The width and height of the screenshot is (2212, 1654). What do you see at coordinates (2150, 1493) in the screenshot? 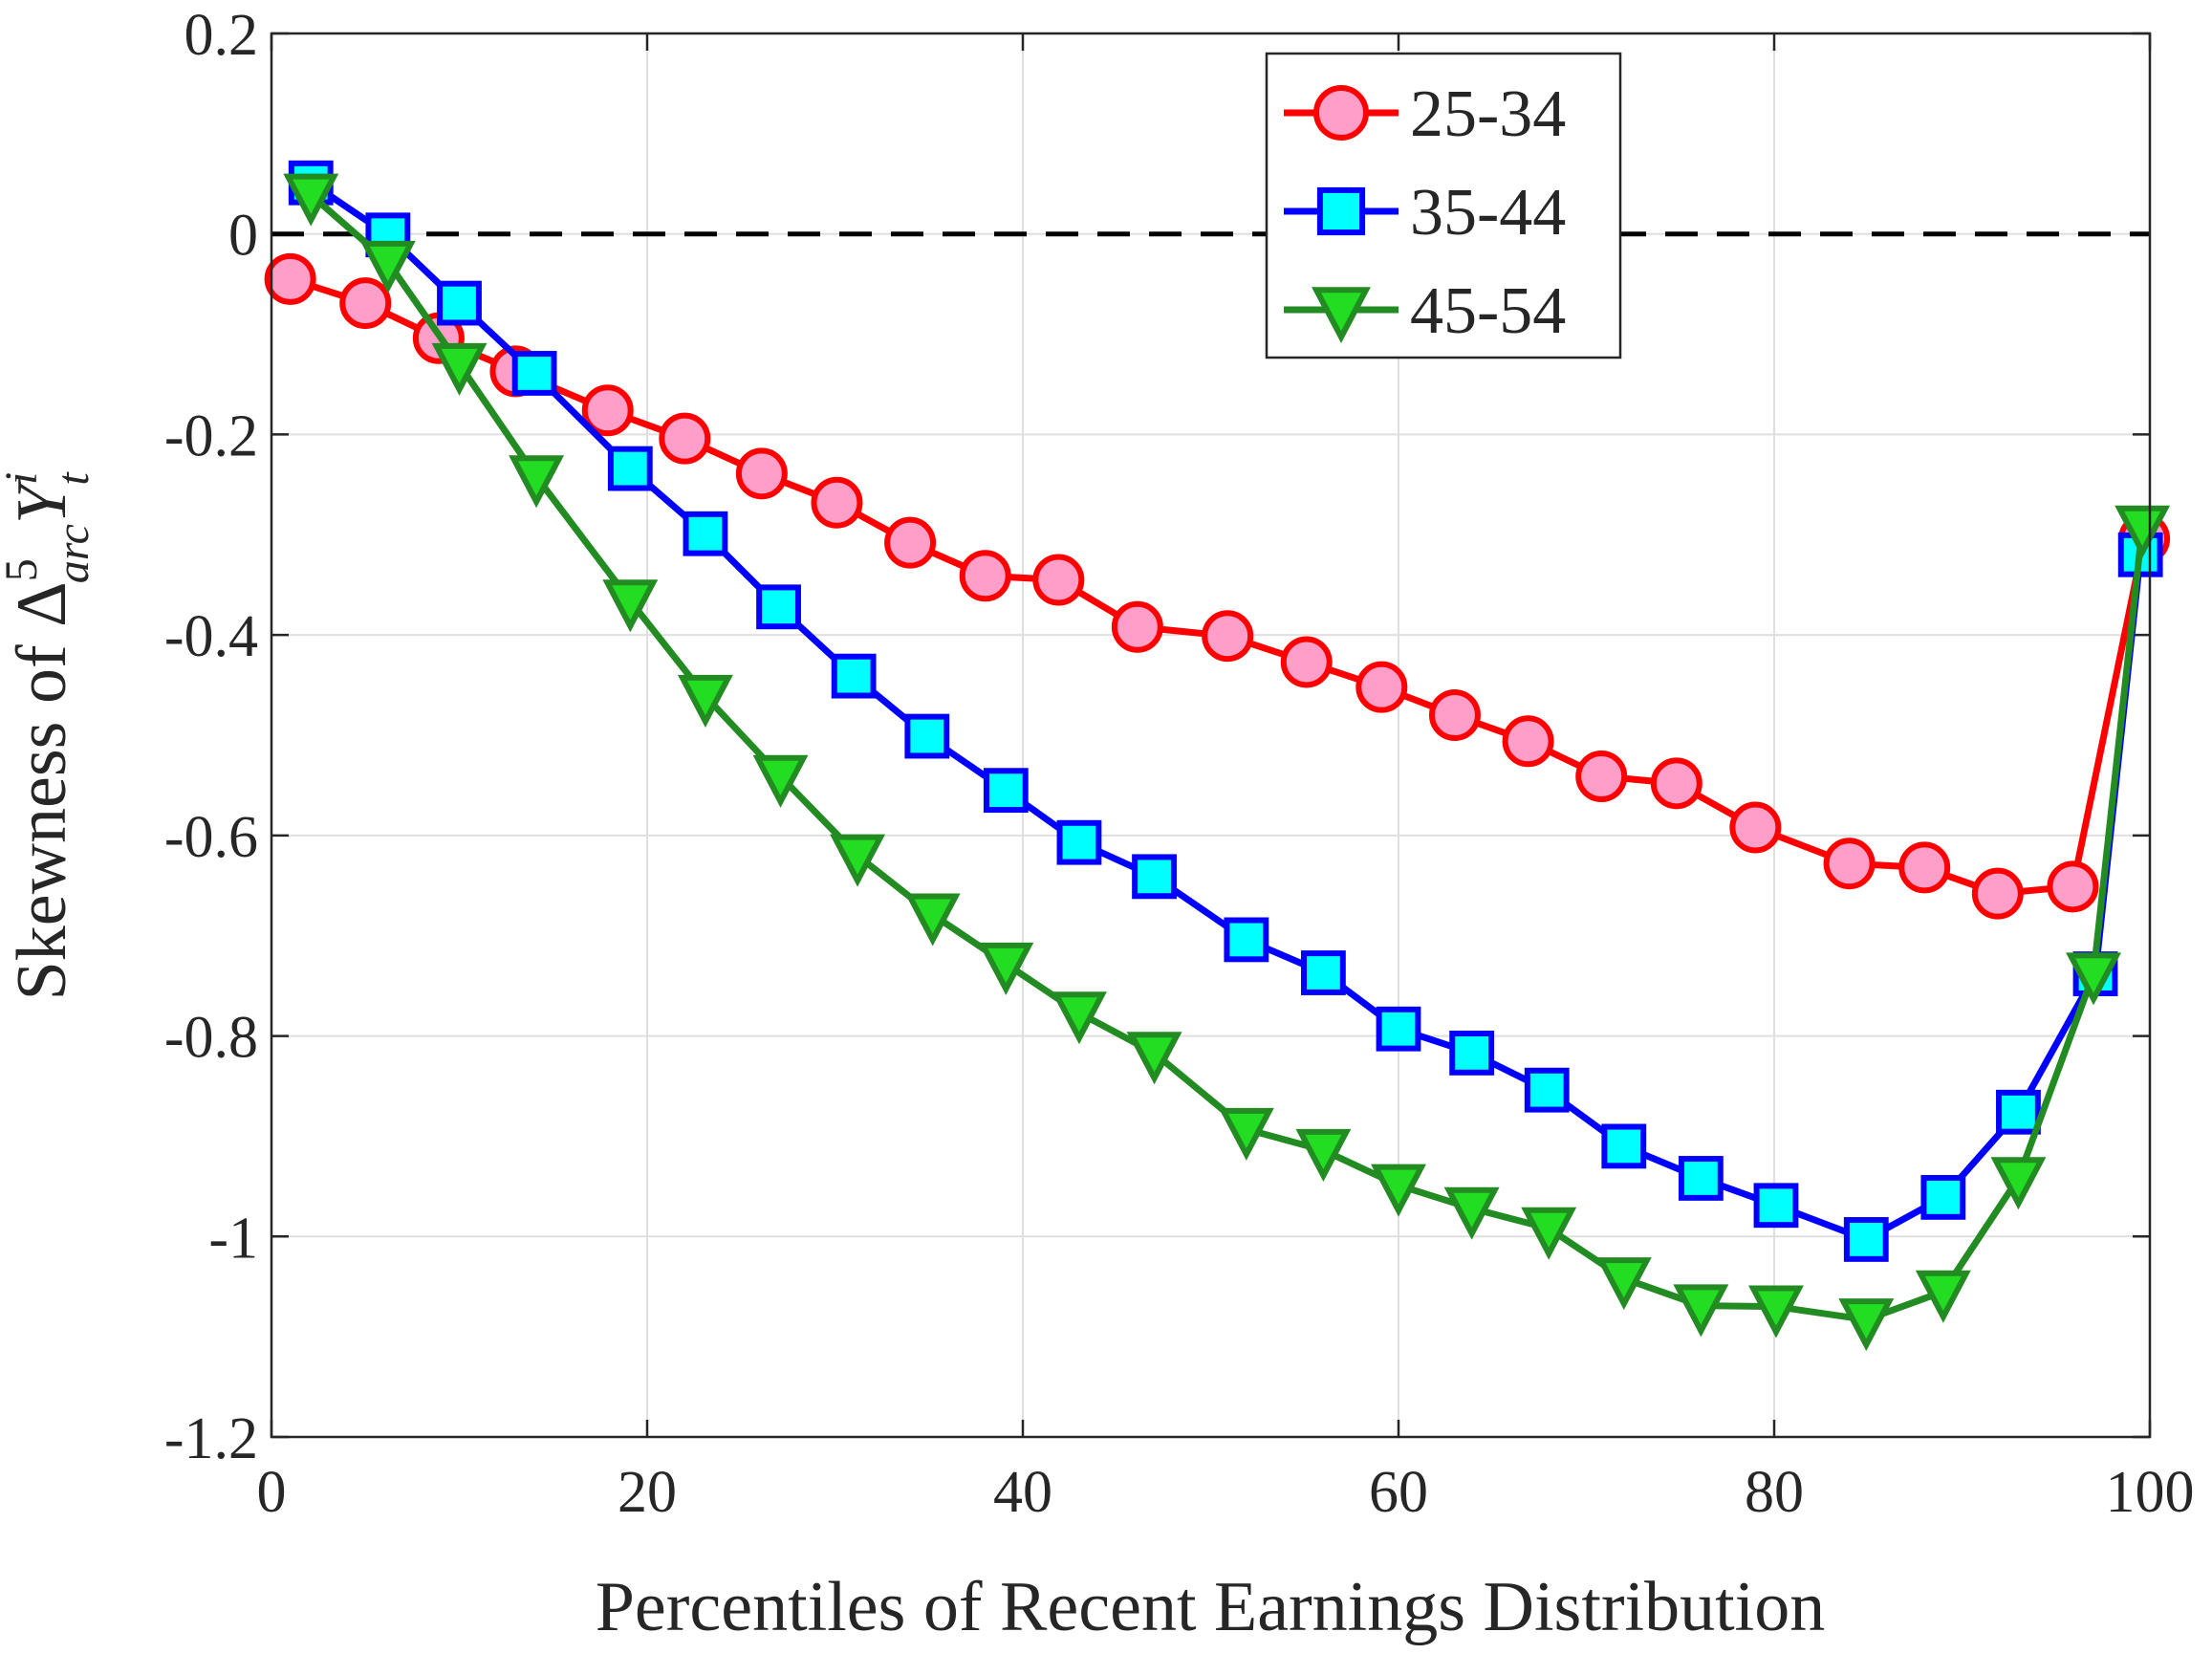
I see `x-tick-label: 100` at bounding box center [2150, 1493].